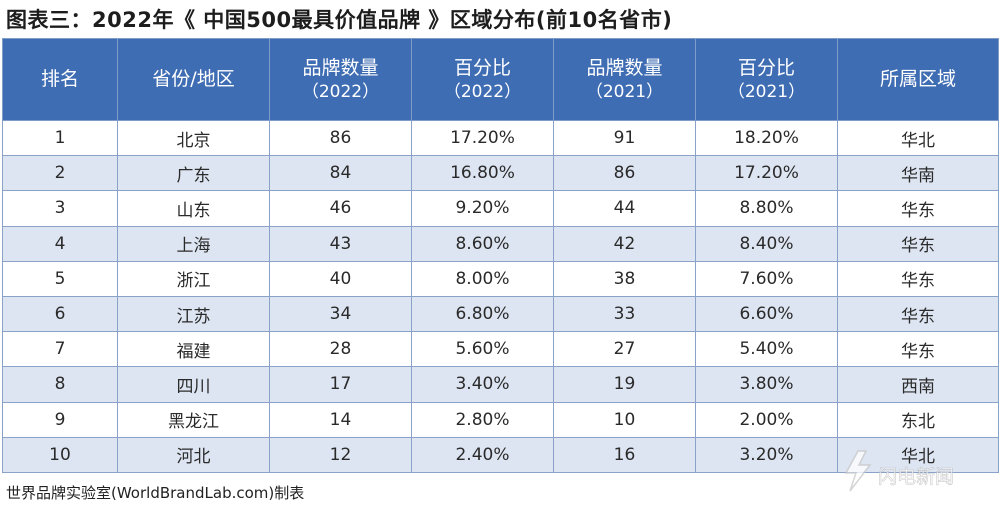  Describe the element at coordinates (193, 419) in the screenshot. I see `table-cell: 黑龙江` at that location.